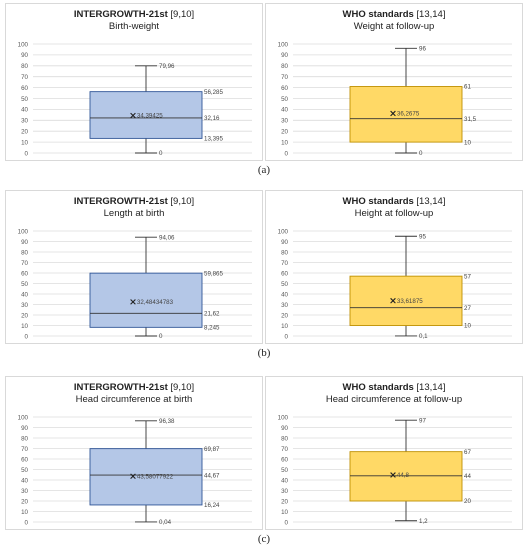 The width and height of the screenshot is (526, 550). I want to click on mean-label: 33,61875, so click(410, 301).